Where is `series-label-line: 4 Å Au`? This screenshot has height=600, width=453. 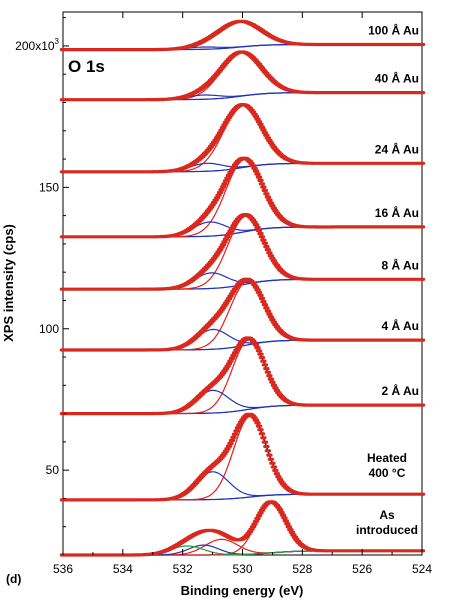
series-label-line: 4 Å Au is located at coordinates (400, 325).